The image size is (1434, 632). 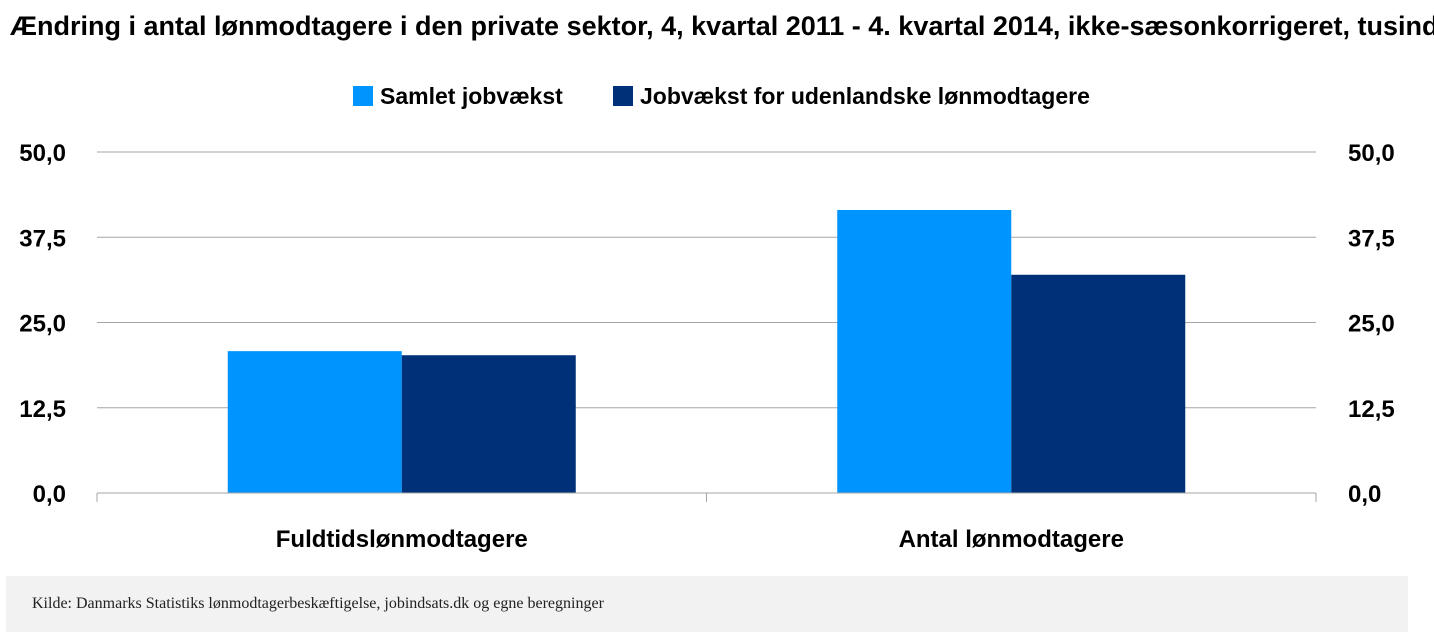 I want to click on y-tick-label-right: 25,0, so click(x=1371, y=324).